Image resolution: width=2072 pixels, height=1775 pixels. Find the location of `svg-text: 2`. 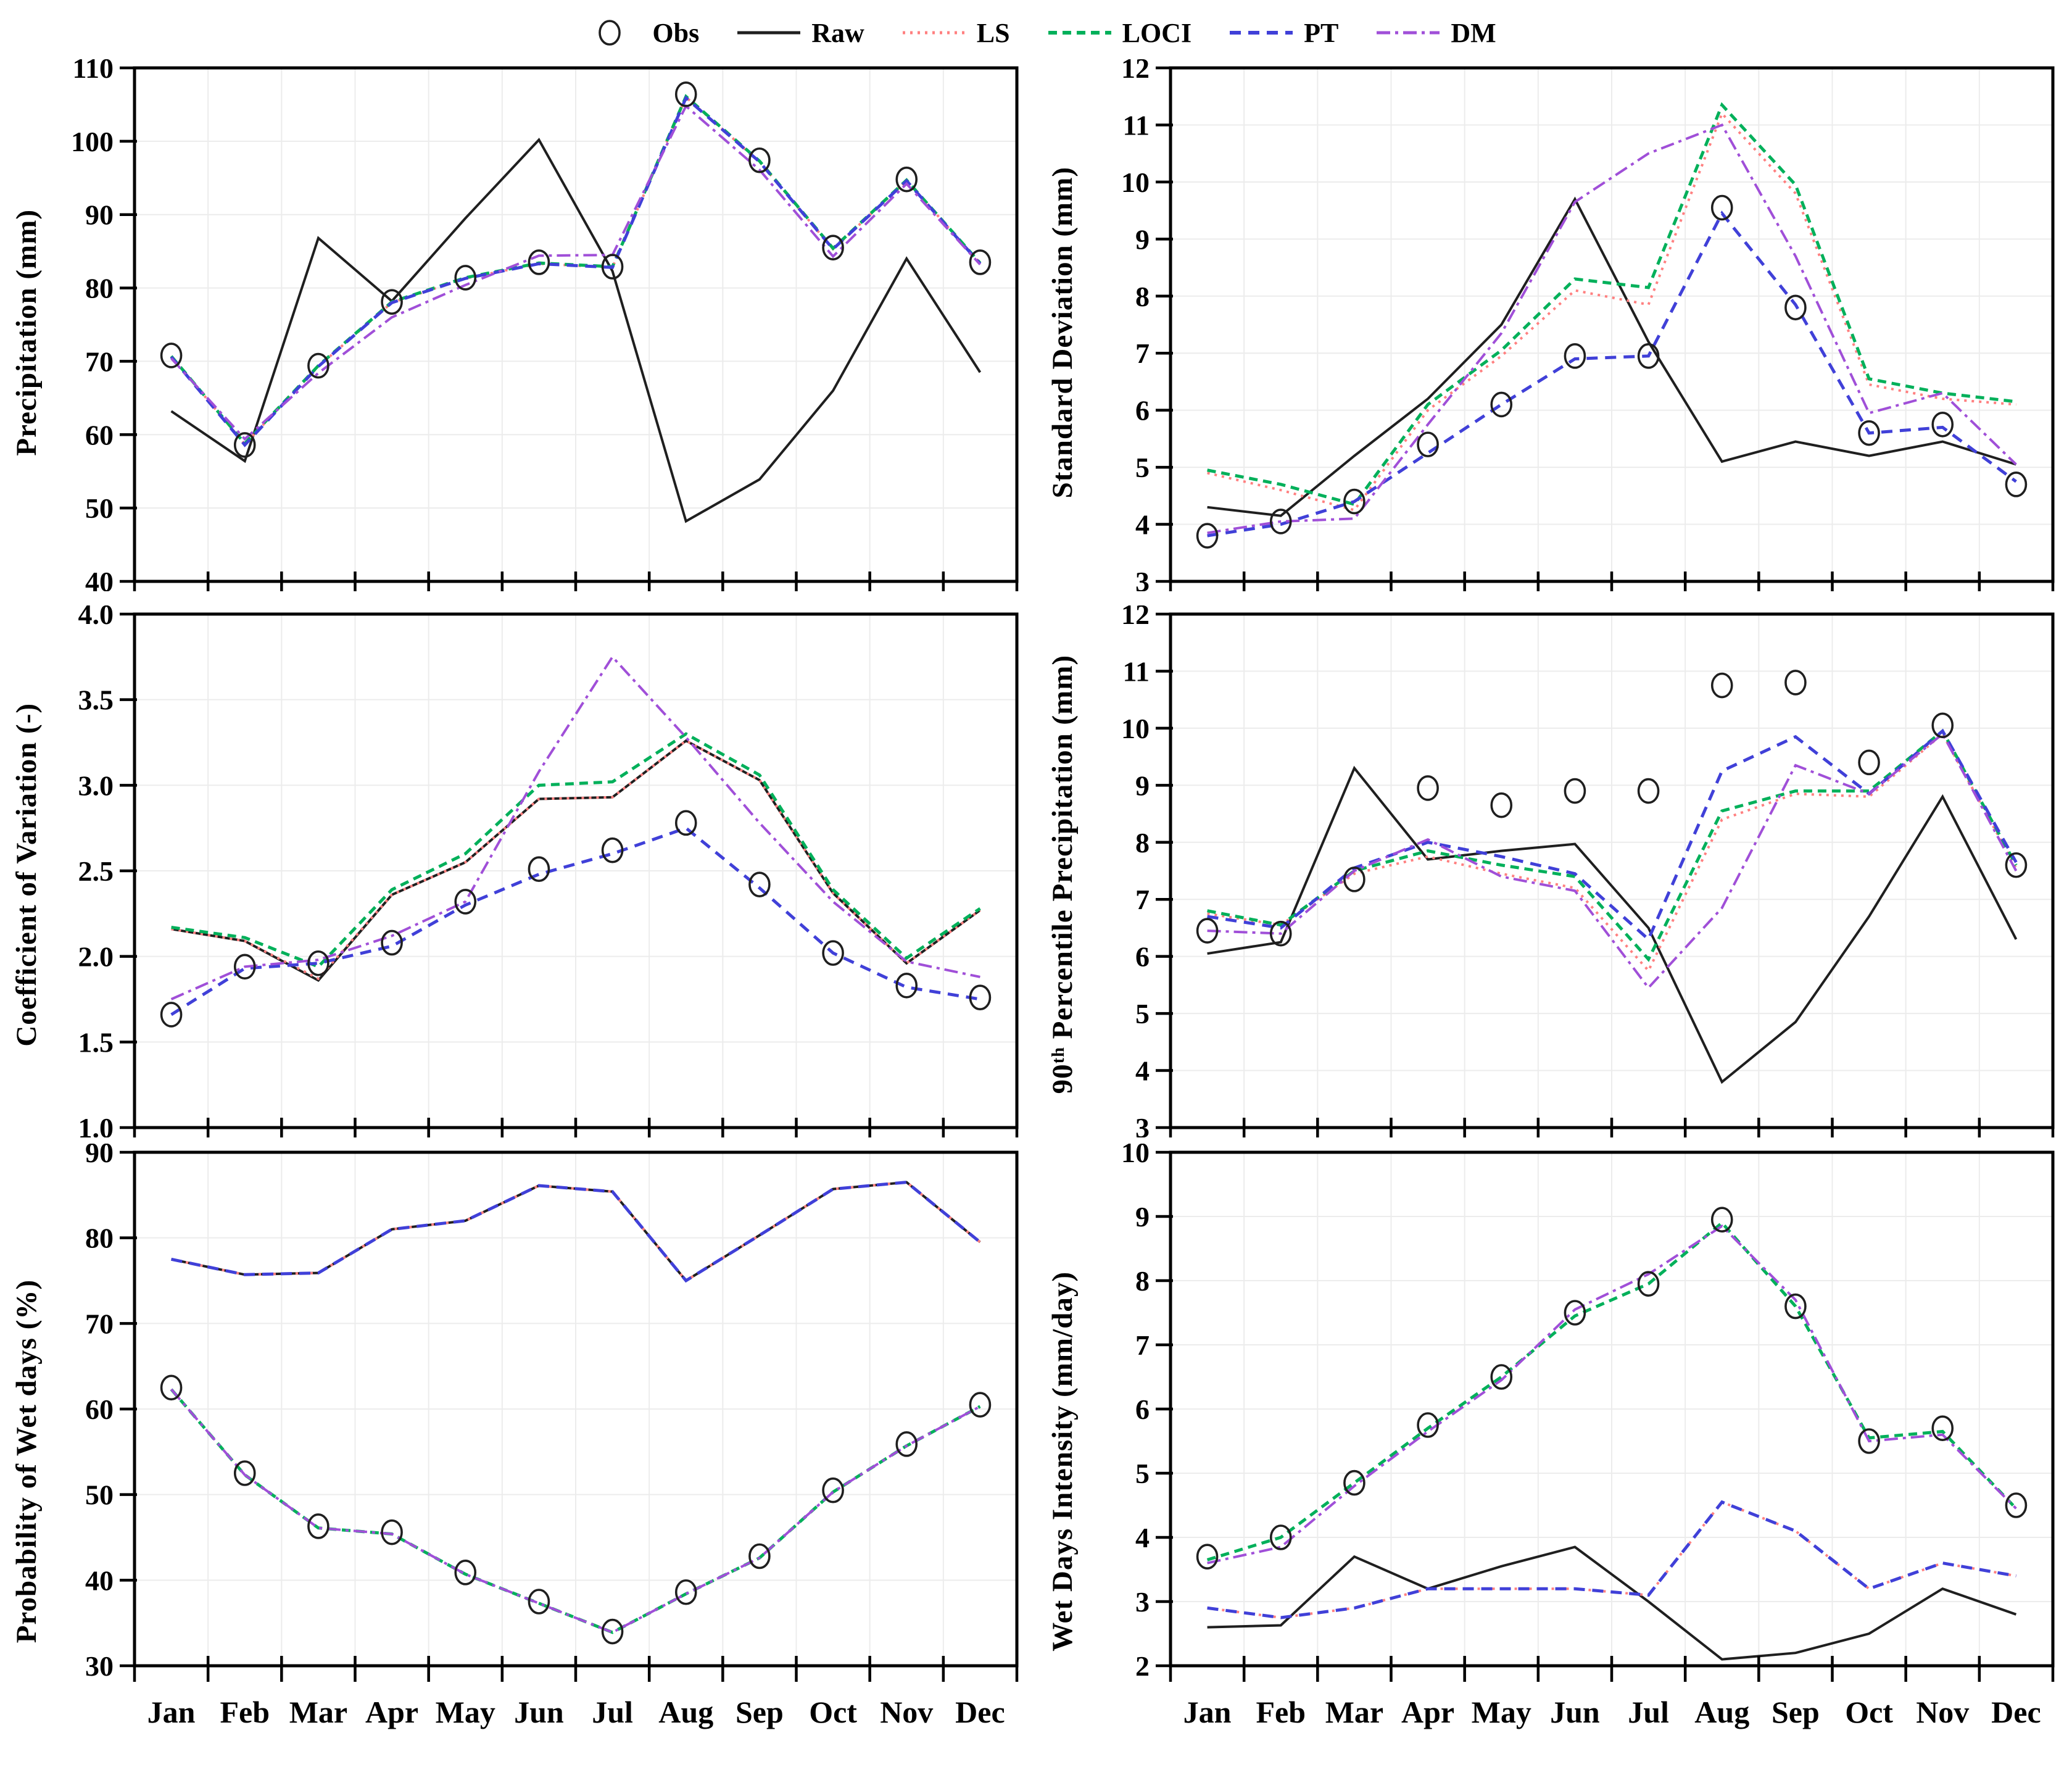

svg-text: 2 is located at coordinates (1142, 1666).